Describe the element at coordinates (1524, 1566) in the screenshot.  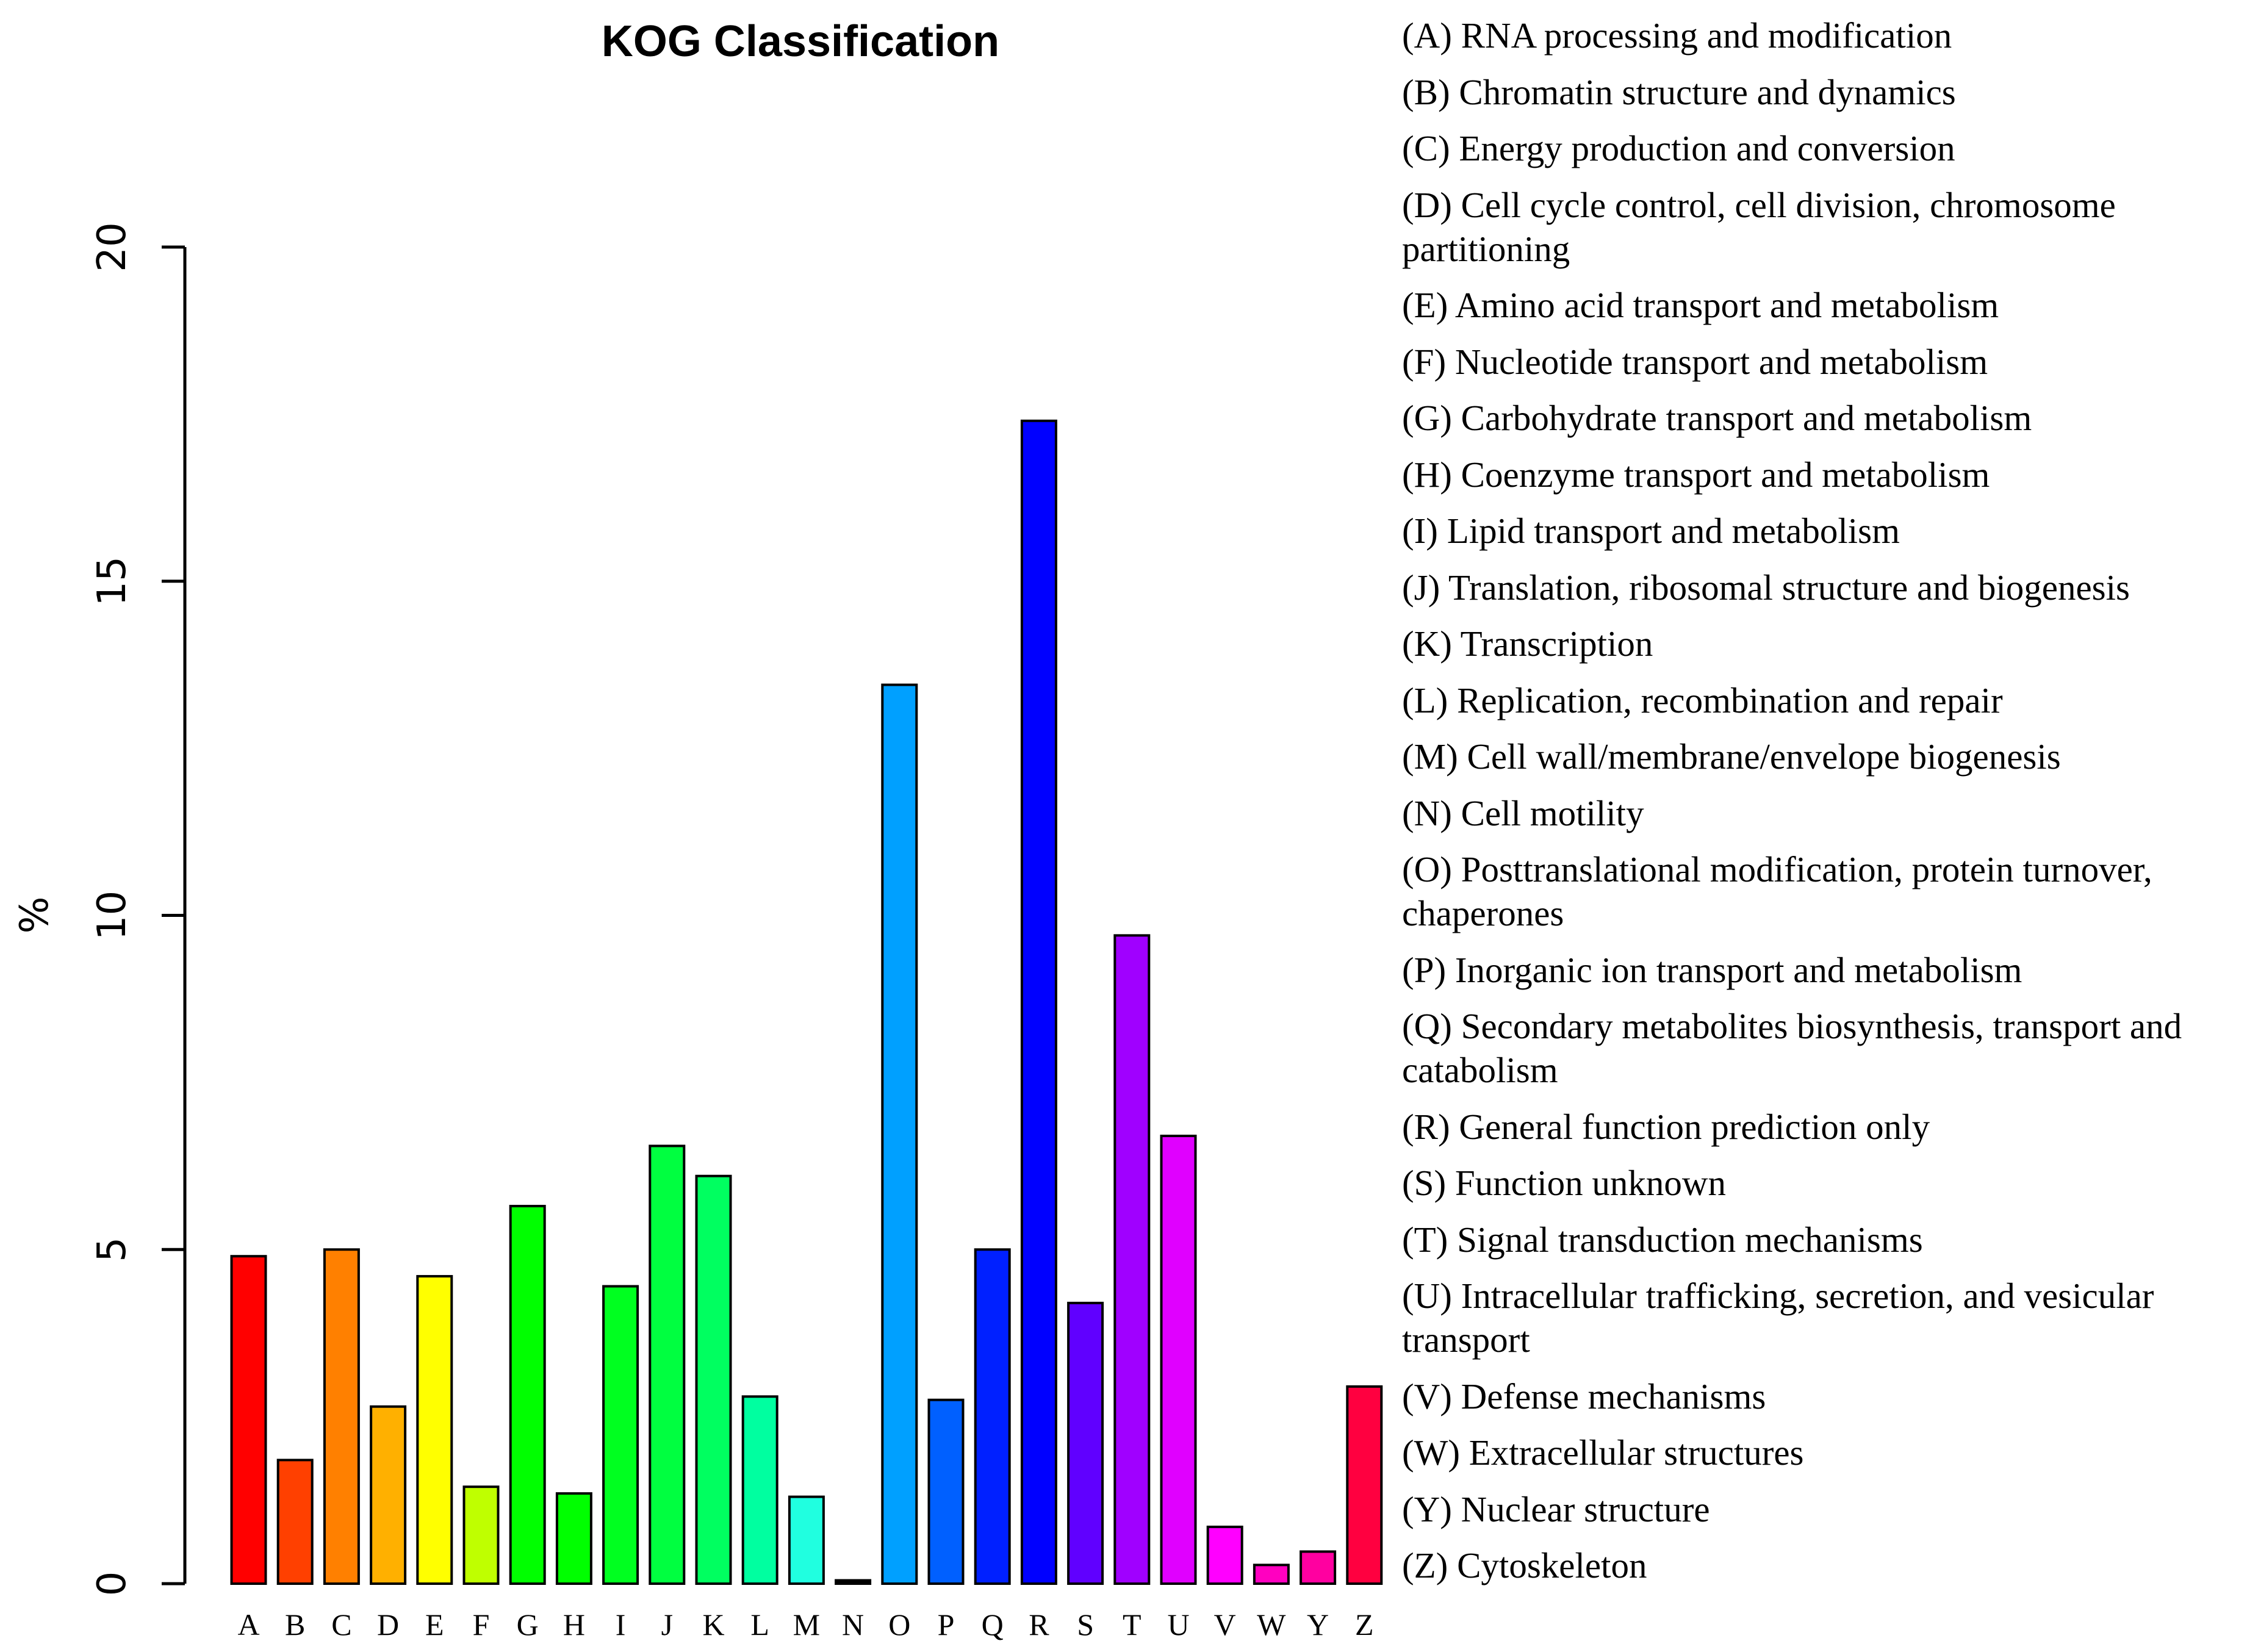
I see `legend-item: (Z) Cytoskeleton` at that location.